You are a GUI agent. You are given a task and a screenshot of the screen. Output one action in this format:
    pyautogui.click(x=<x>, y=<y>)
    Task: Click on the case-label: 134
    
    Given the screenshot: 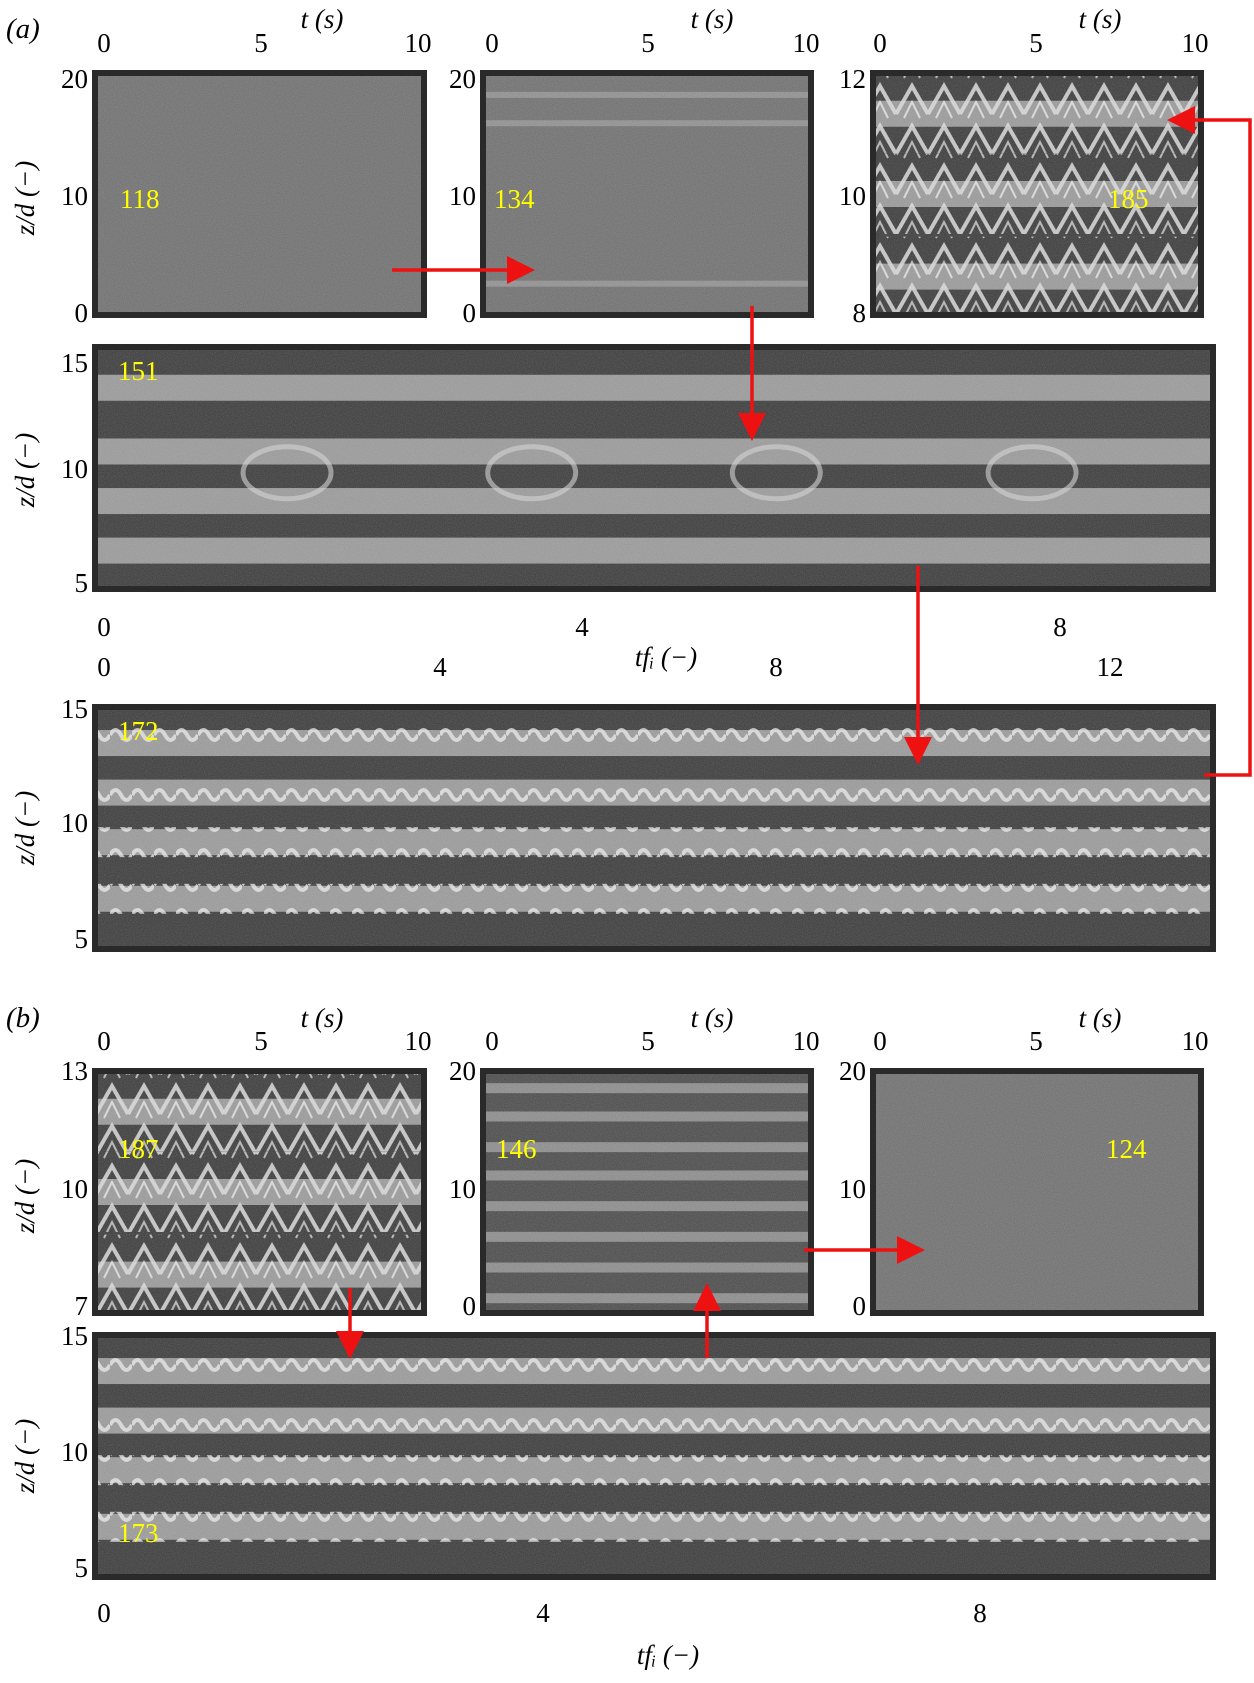 What is the action you would take?
    pyautogui.click(x=514, y=199)
    